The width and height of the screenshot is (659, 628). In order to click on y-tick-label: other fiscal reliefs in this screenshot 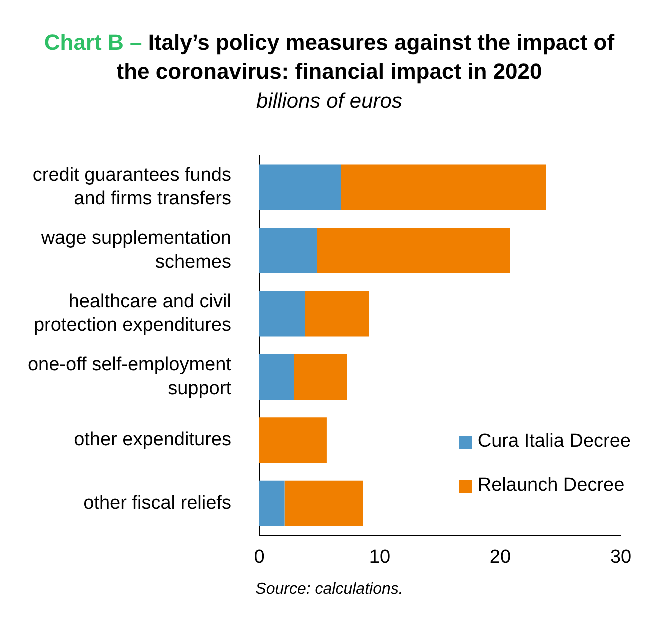, I will do `click(158, 503)`.